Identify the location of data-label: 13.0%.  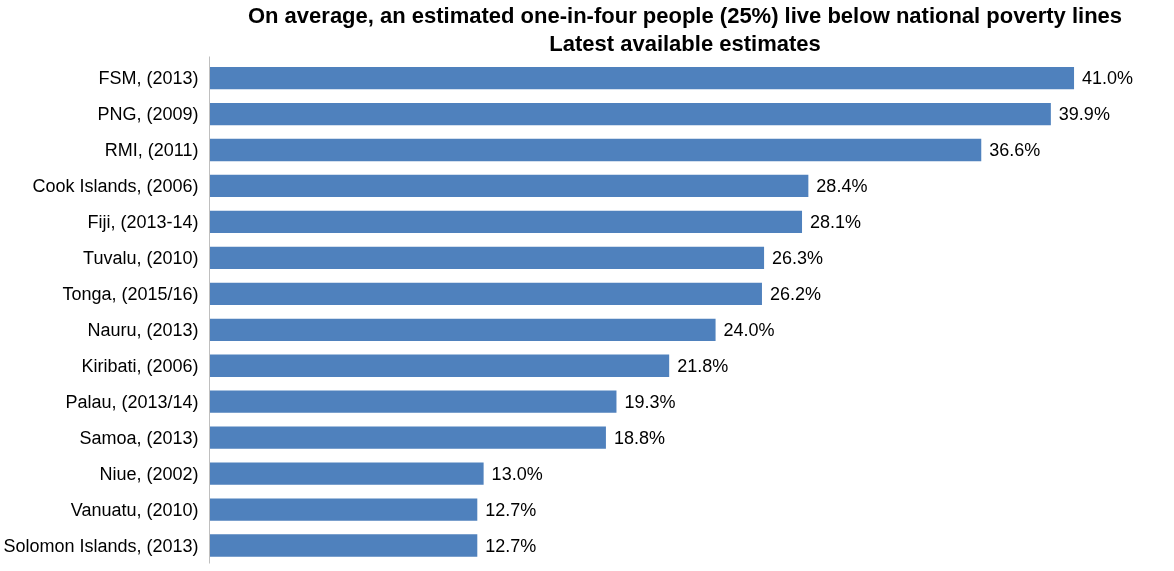
(517, 473).